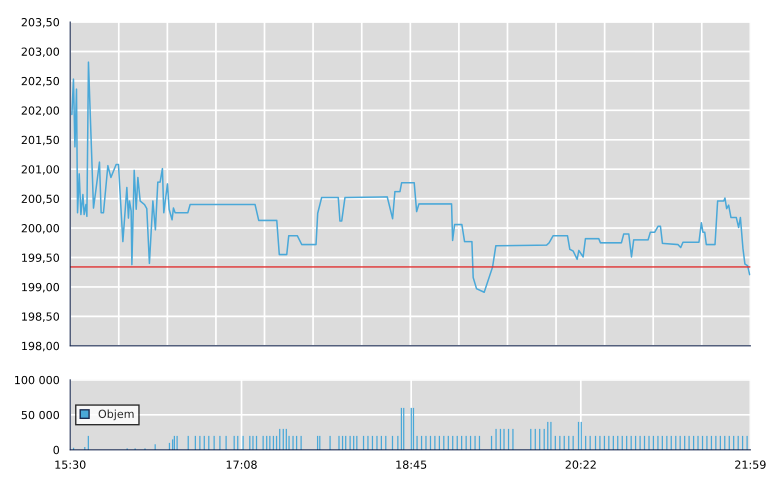 This screenshot has width=780, height=490. What do you see at coordinates (41, 347) in the screenshot?
I see `y-tick-label: 198,00` at bounding box center [41, 347].